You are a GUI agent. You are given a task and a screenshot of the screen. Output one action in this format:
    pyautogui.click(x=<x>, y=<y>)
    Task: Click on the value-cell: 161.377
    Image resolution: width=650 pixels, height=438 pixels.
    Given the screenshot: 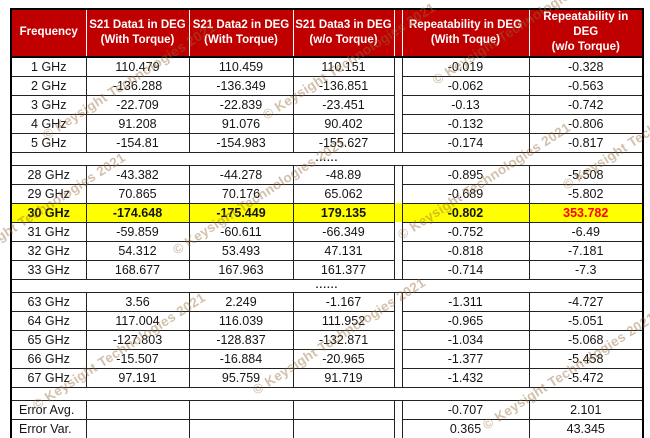 What is the action you would take?
    pyautogui.click(x=343, y=269)
    